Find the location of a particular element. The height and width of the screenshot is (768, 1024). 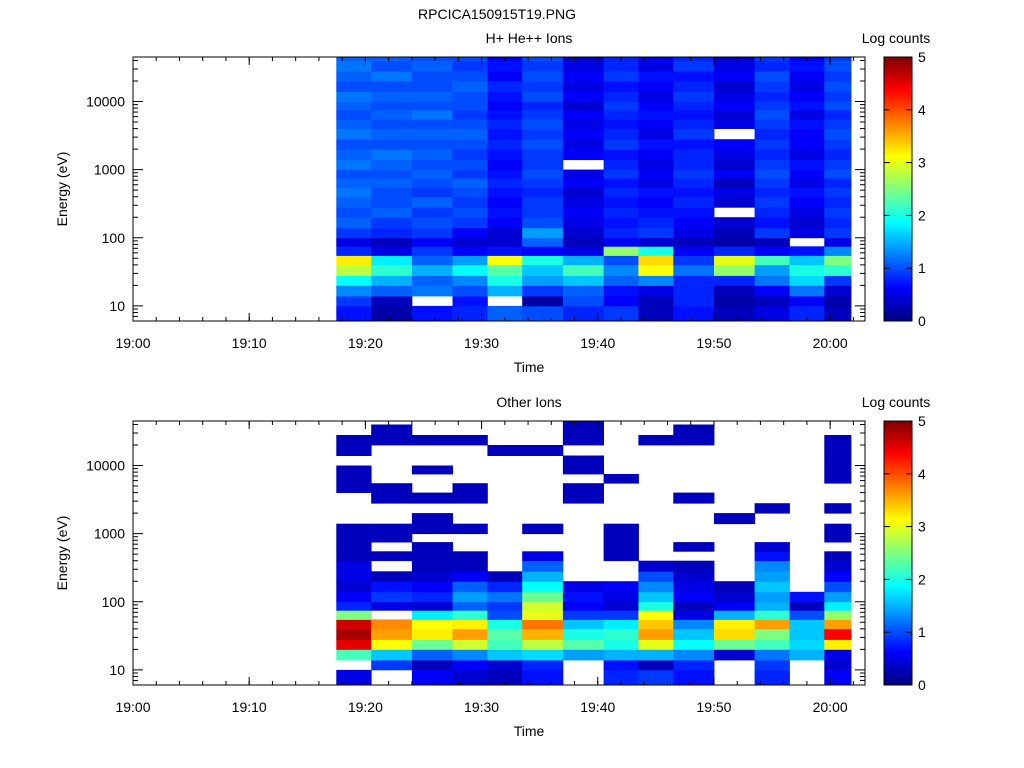

y-tick-label: 100 is located at coordinates (114, 602).